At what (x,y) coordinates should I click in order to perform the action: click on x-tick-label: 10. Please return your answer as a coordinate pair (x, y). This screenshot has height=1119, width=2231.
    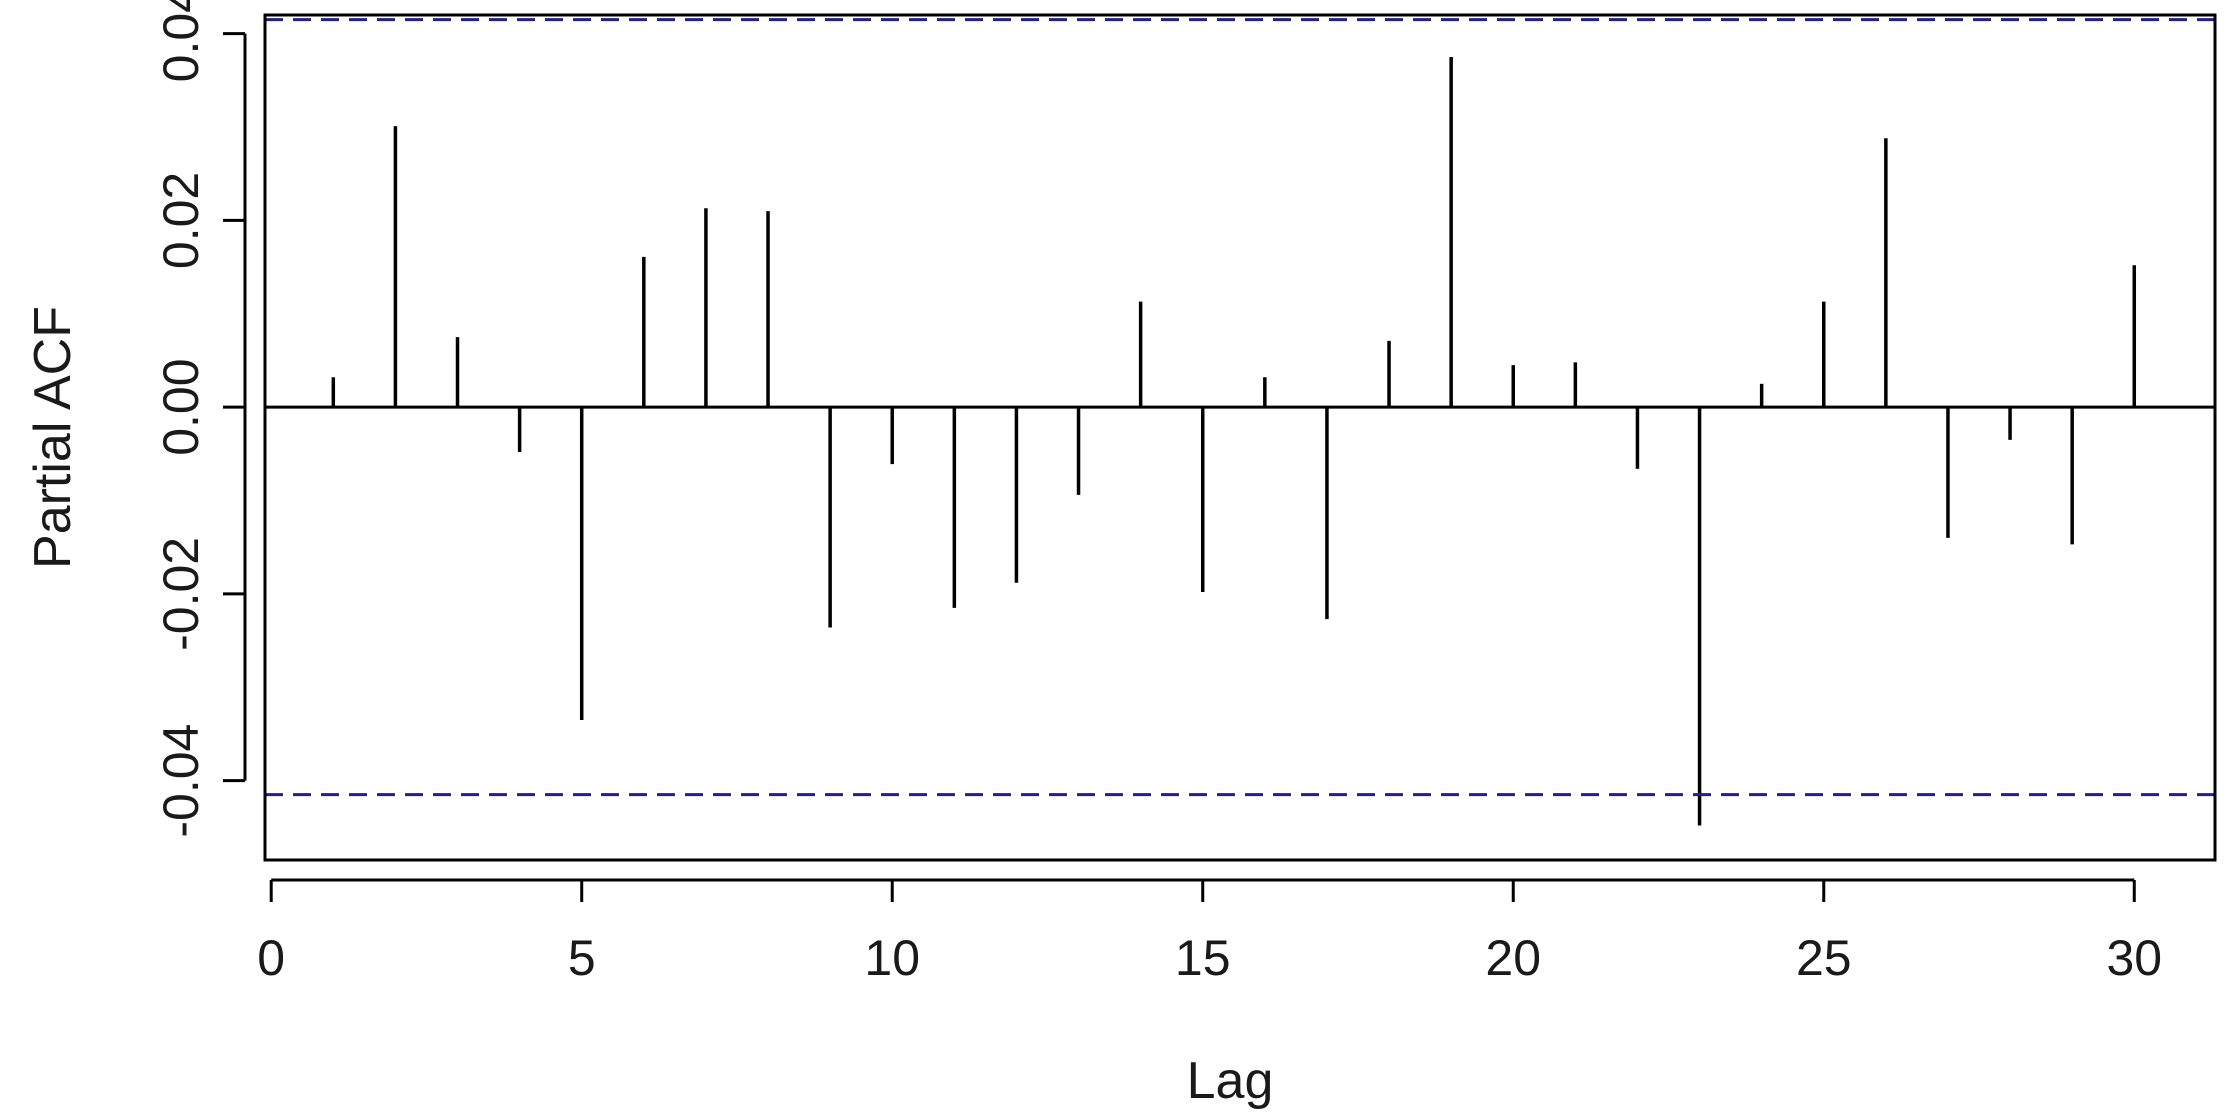
    Looking at the image, I should click on (892, 958).